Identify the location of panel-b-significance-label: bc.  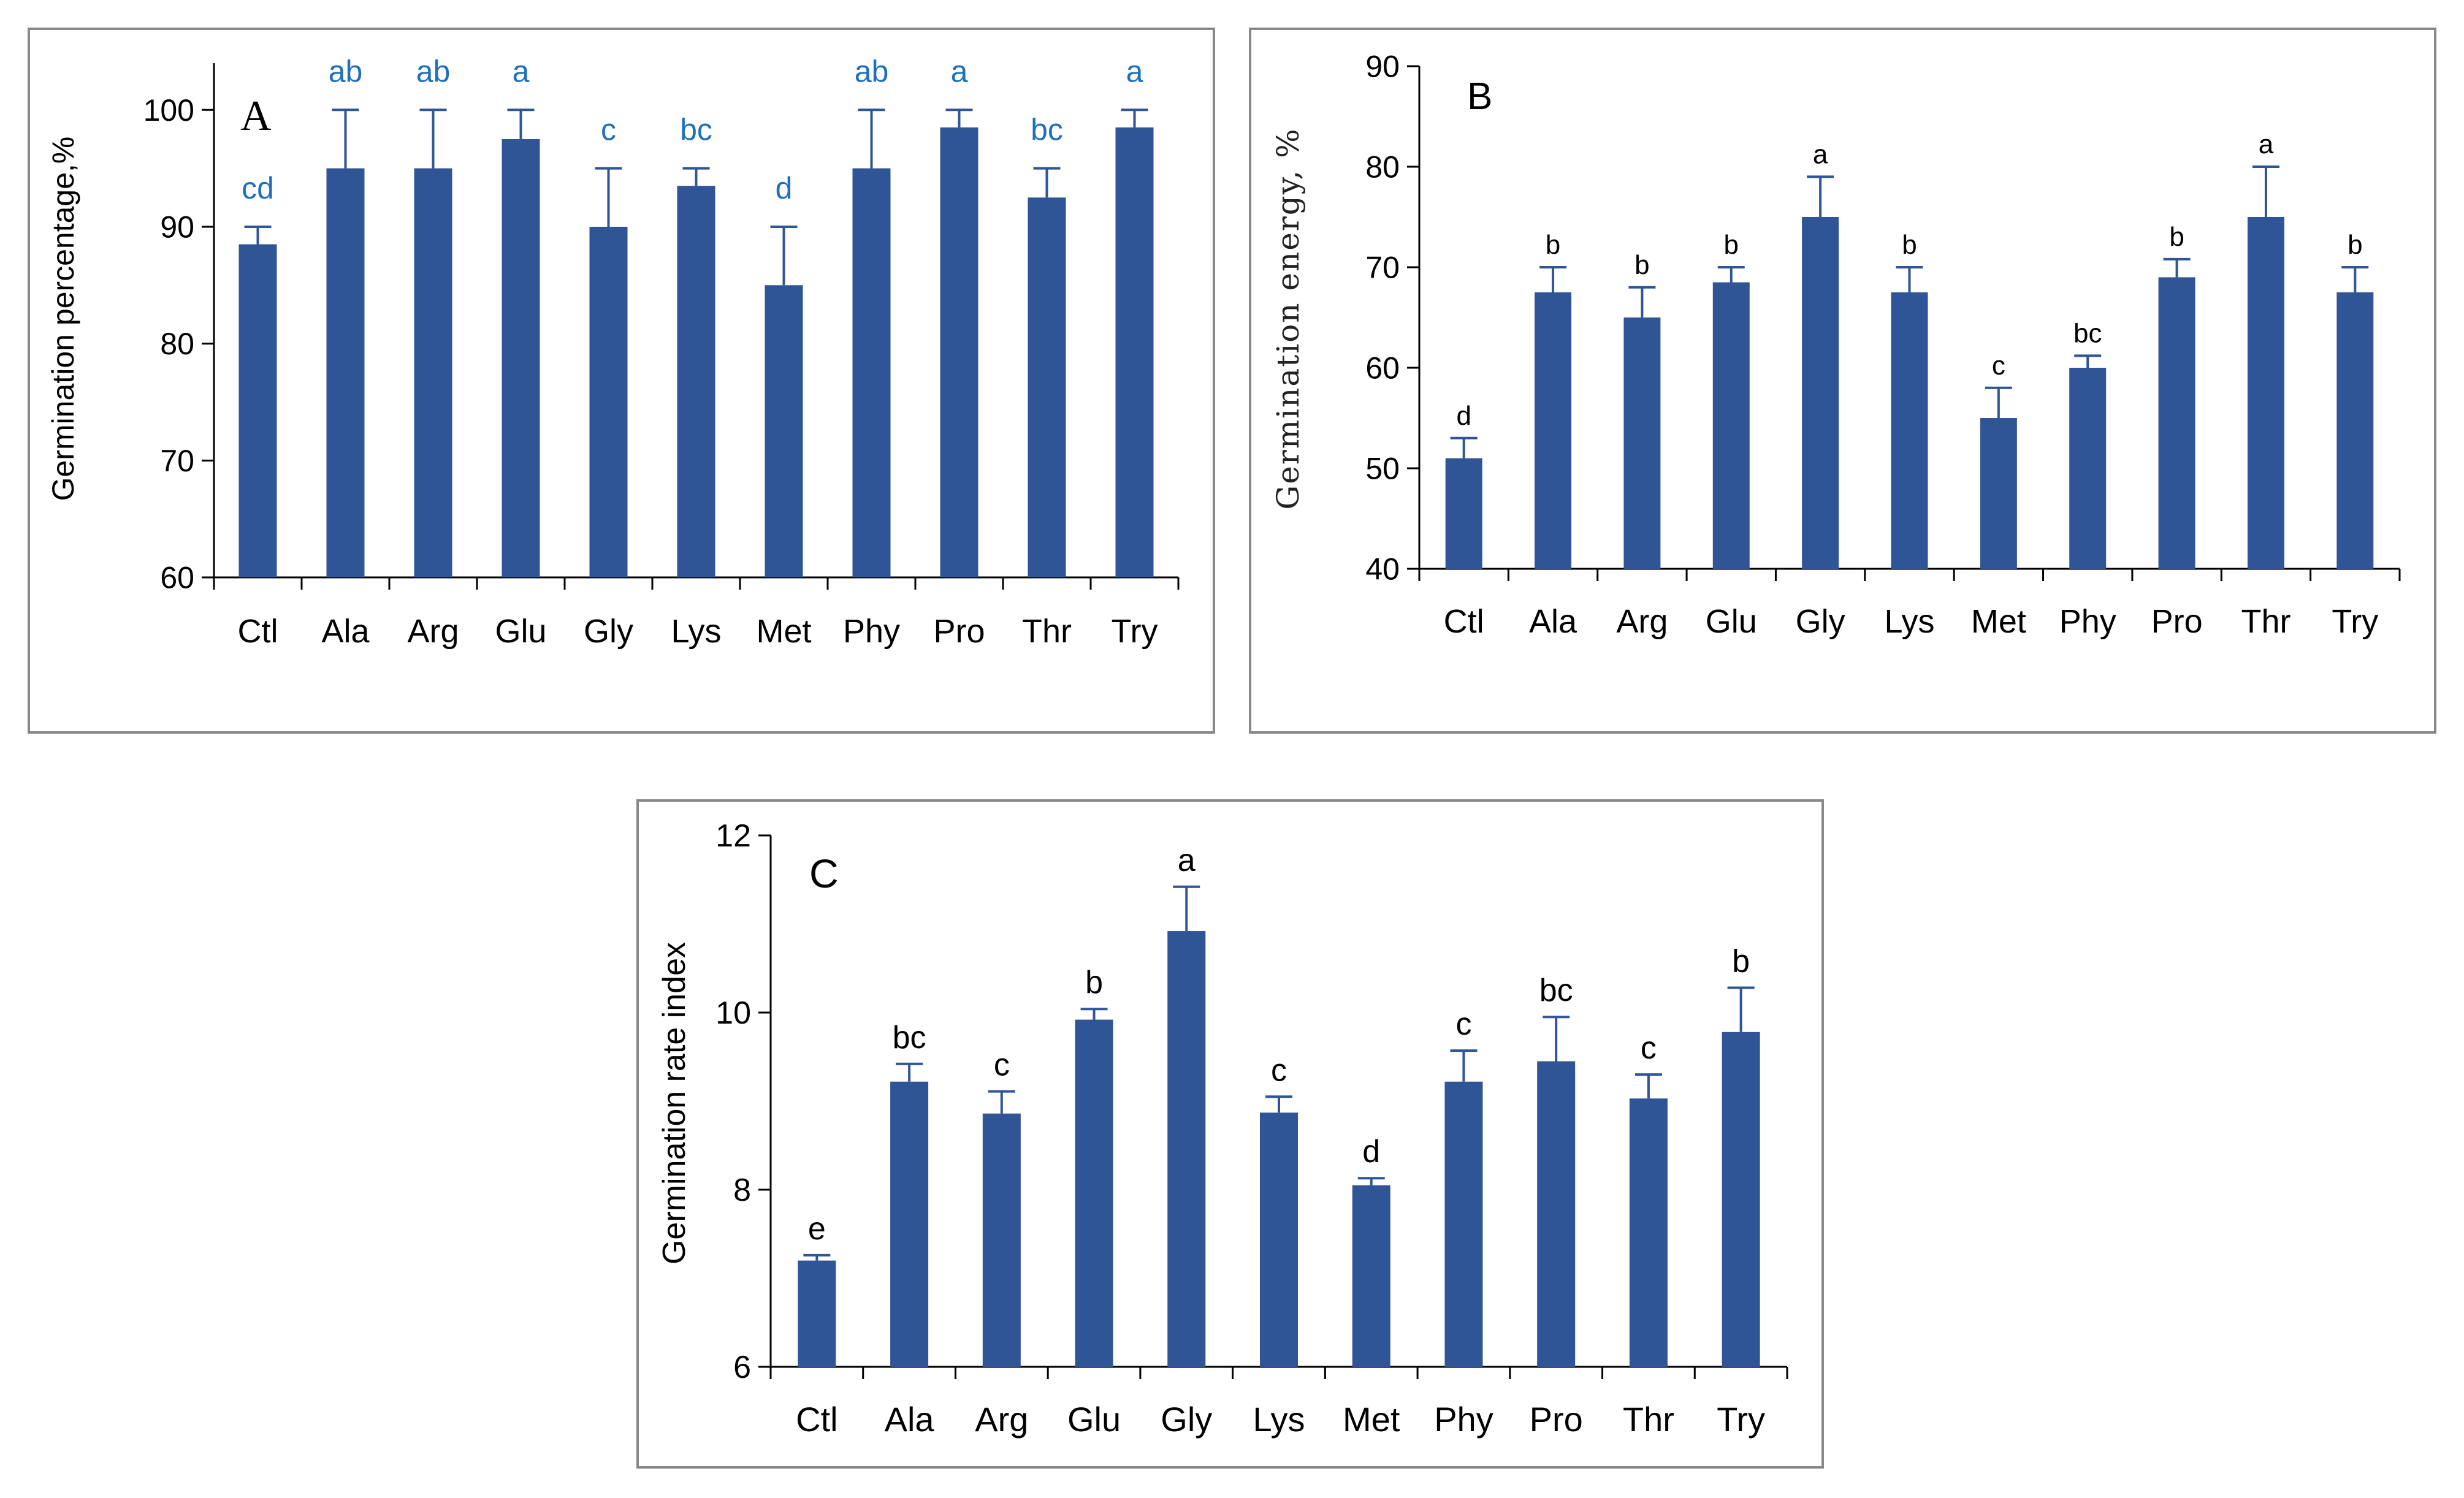
(2087, 333).